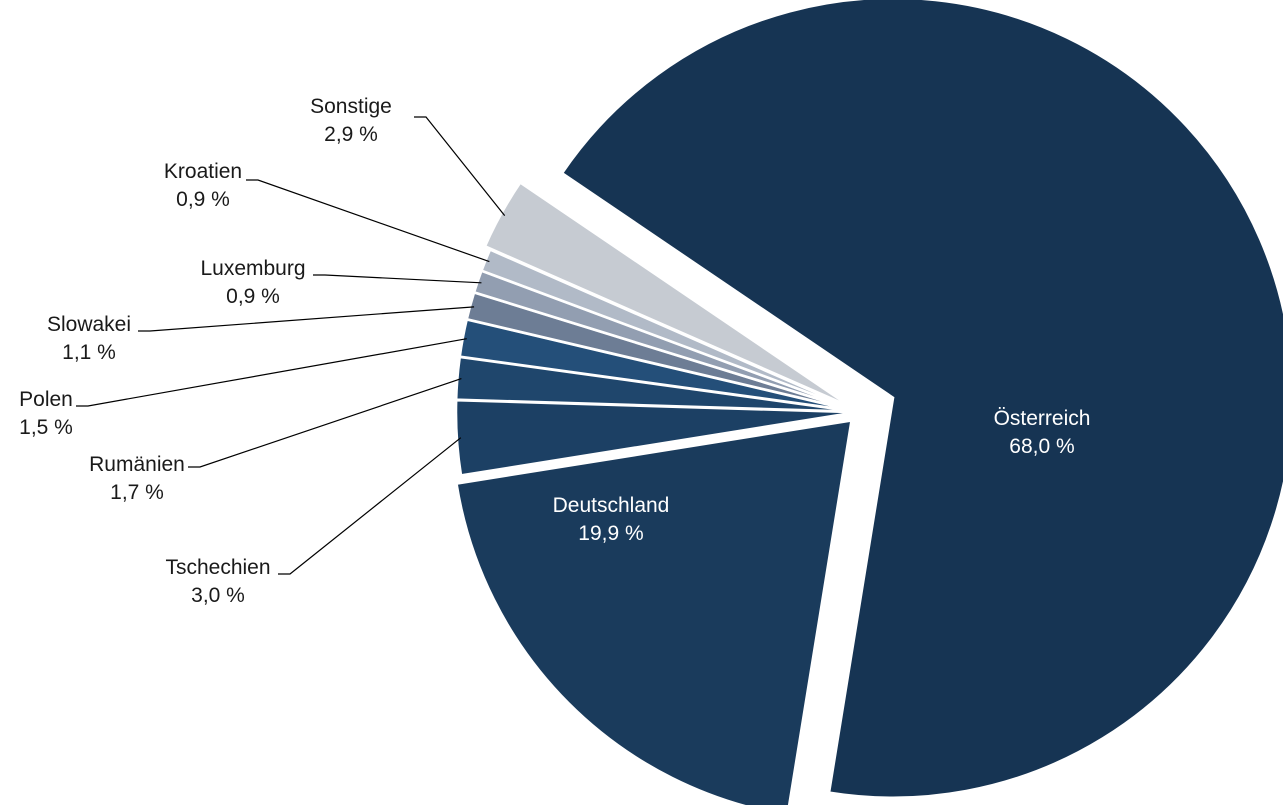 Image resolution: width=1283 pixels, height=805 pixels. Describe the element at coordinates (46, 399) in the screenshot. I see `slice-label-name: Polen` at that location.